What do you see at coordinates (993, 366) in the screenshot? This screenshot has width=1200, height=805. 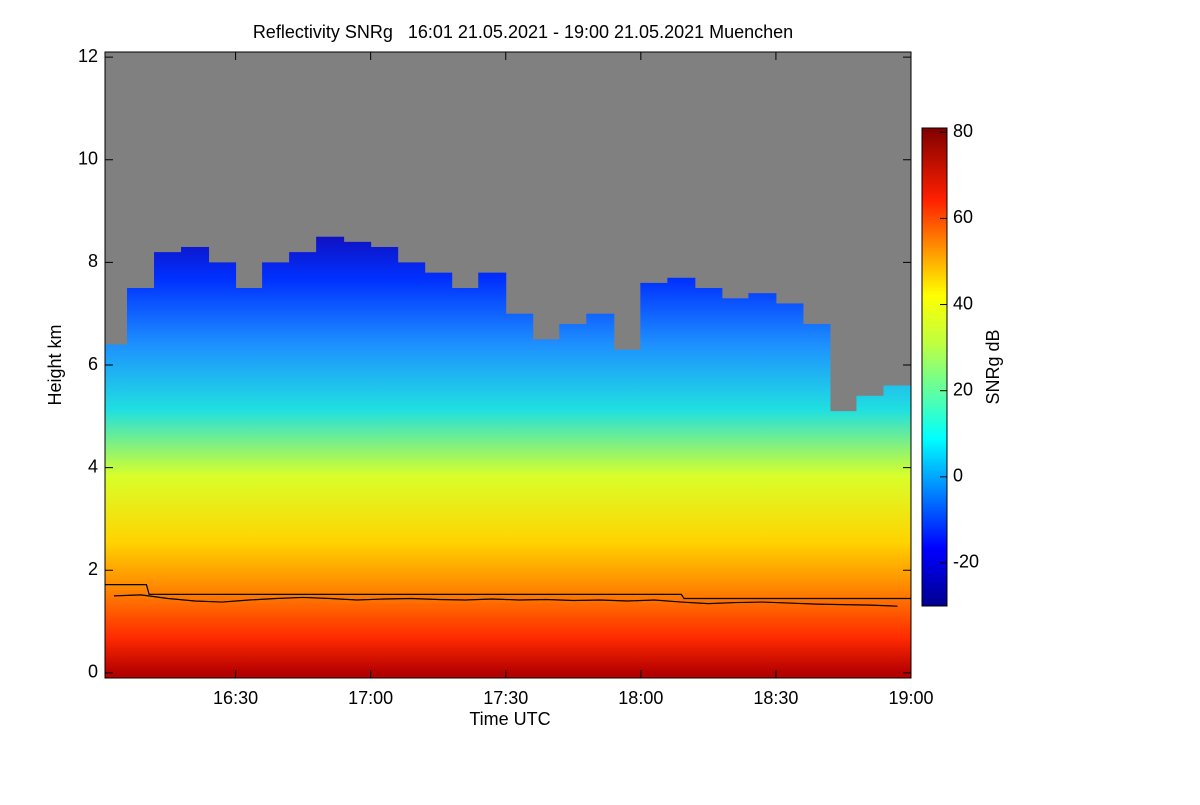 I see `colorbar-label: SNRg dB` at bounding box center [993, 366].